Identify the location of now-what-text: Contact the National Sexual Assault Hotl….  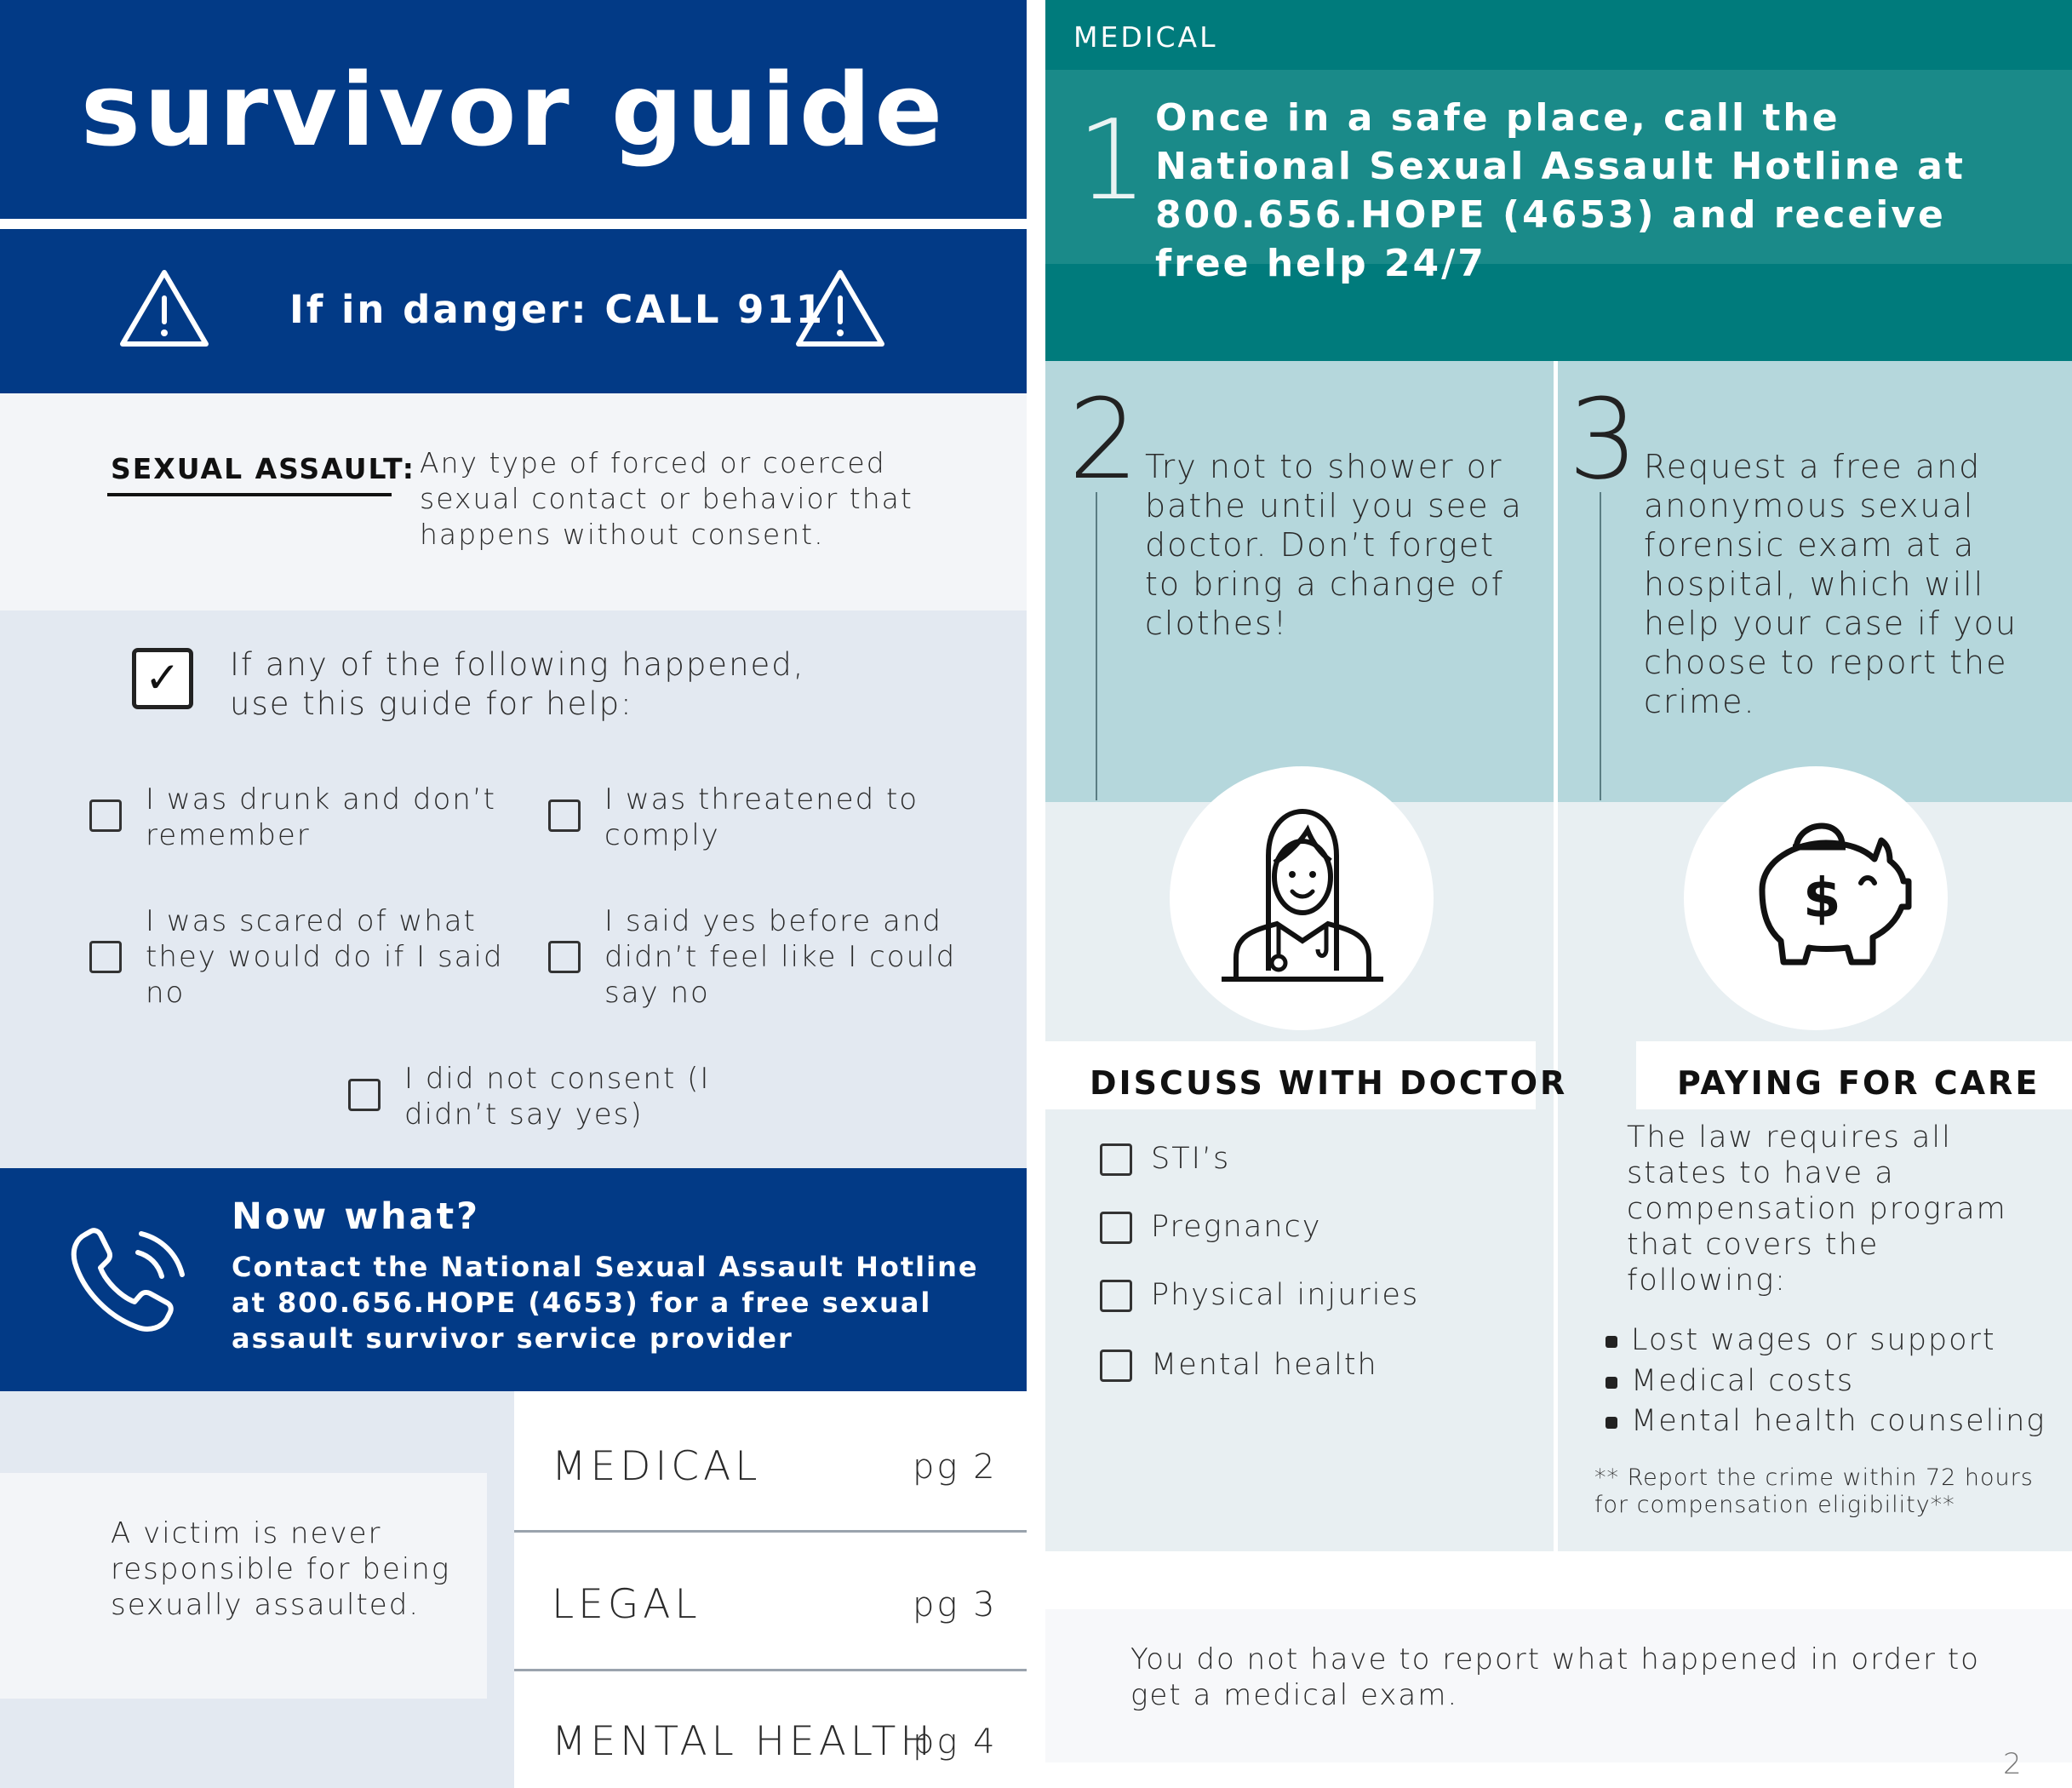
(605, 1303).